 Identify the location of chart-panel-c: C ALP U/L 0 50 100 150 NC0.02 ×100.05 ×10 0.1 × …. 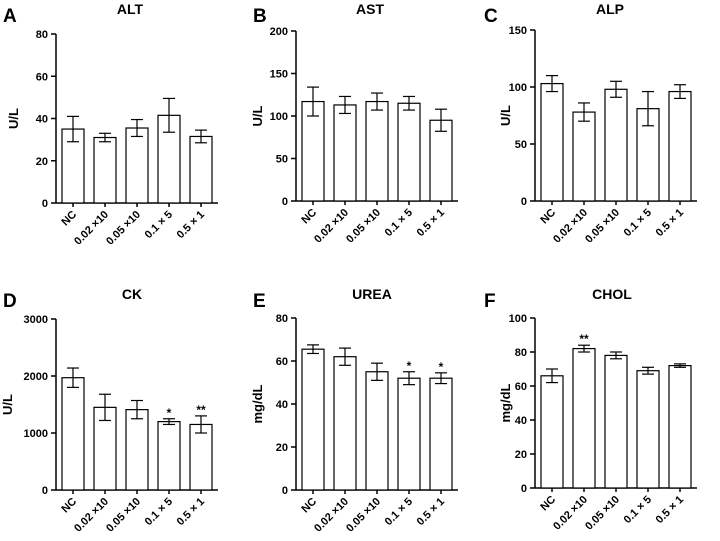
(590, 123).